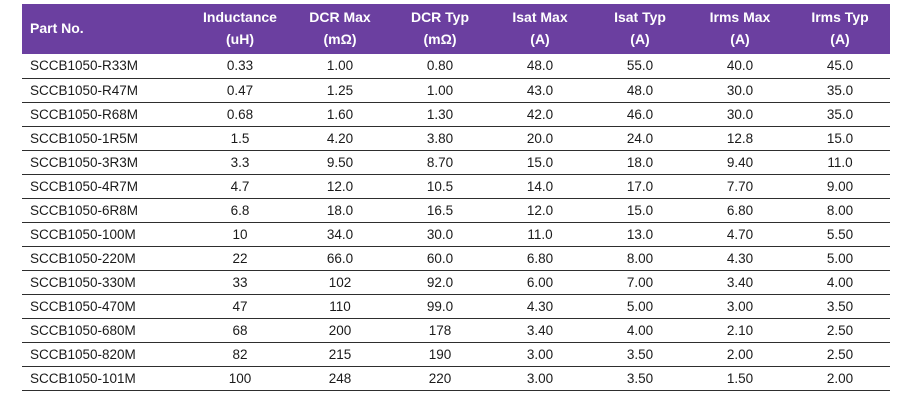 The image size is (920, 405). Describe the element at coordinates (740, 186) in the screenshot. I see `value-cell: 7.70` at that location.